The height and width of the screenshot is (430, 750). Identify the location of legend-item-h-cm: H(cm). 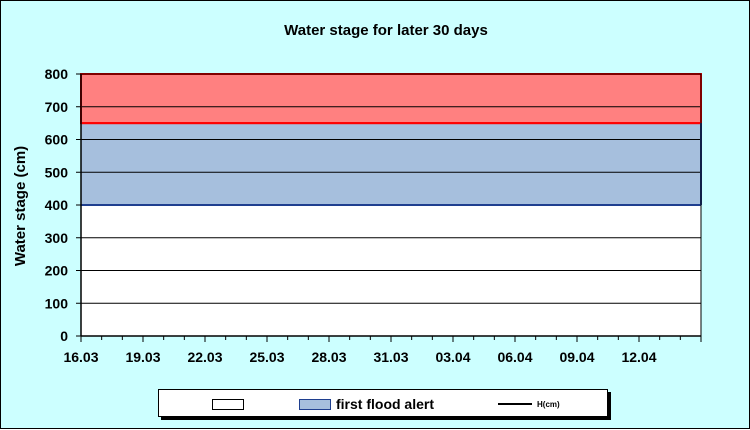
(529, 404).